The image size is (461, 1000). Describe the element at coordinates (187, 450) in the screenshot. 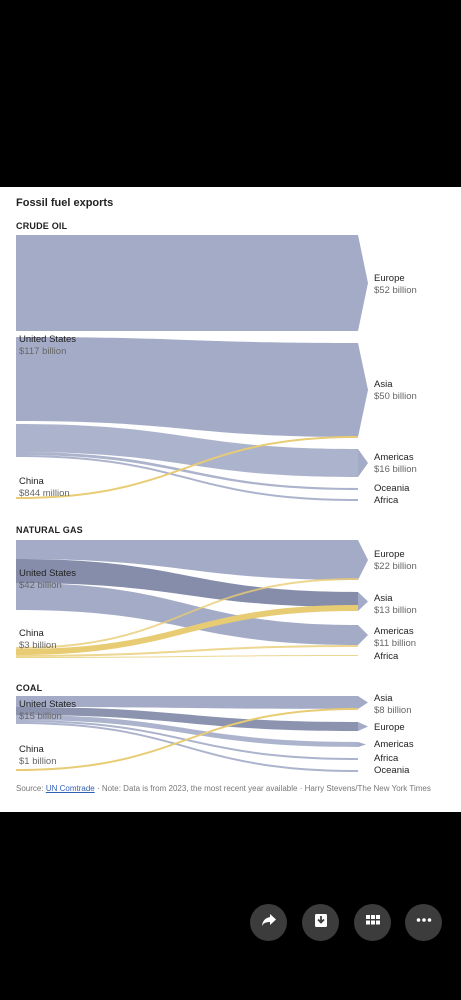

I see `flow-us-americas-crude` at that location.